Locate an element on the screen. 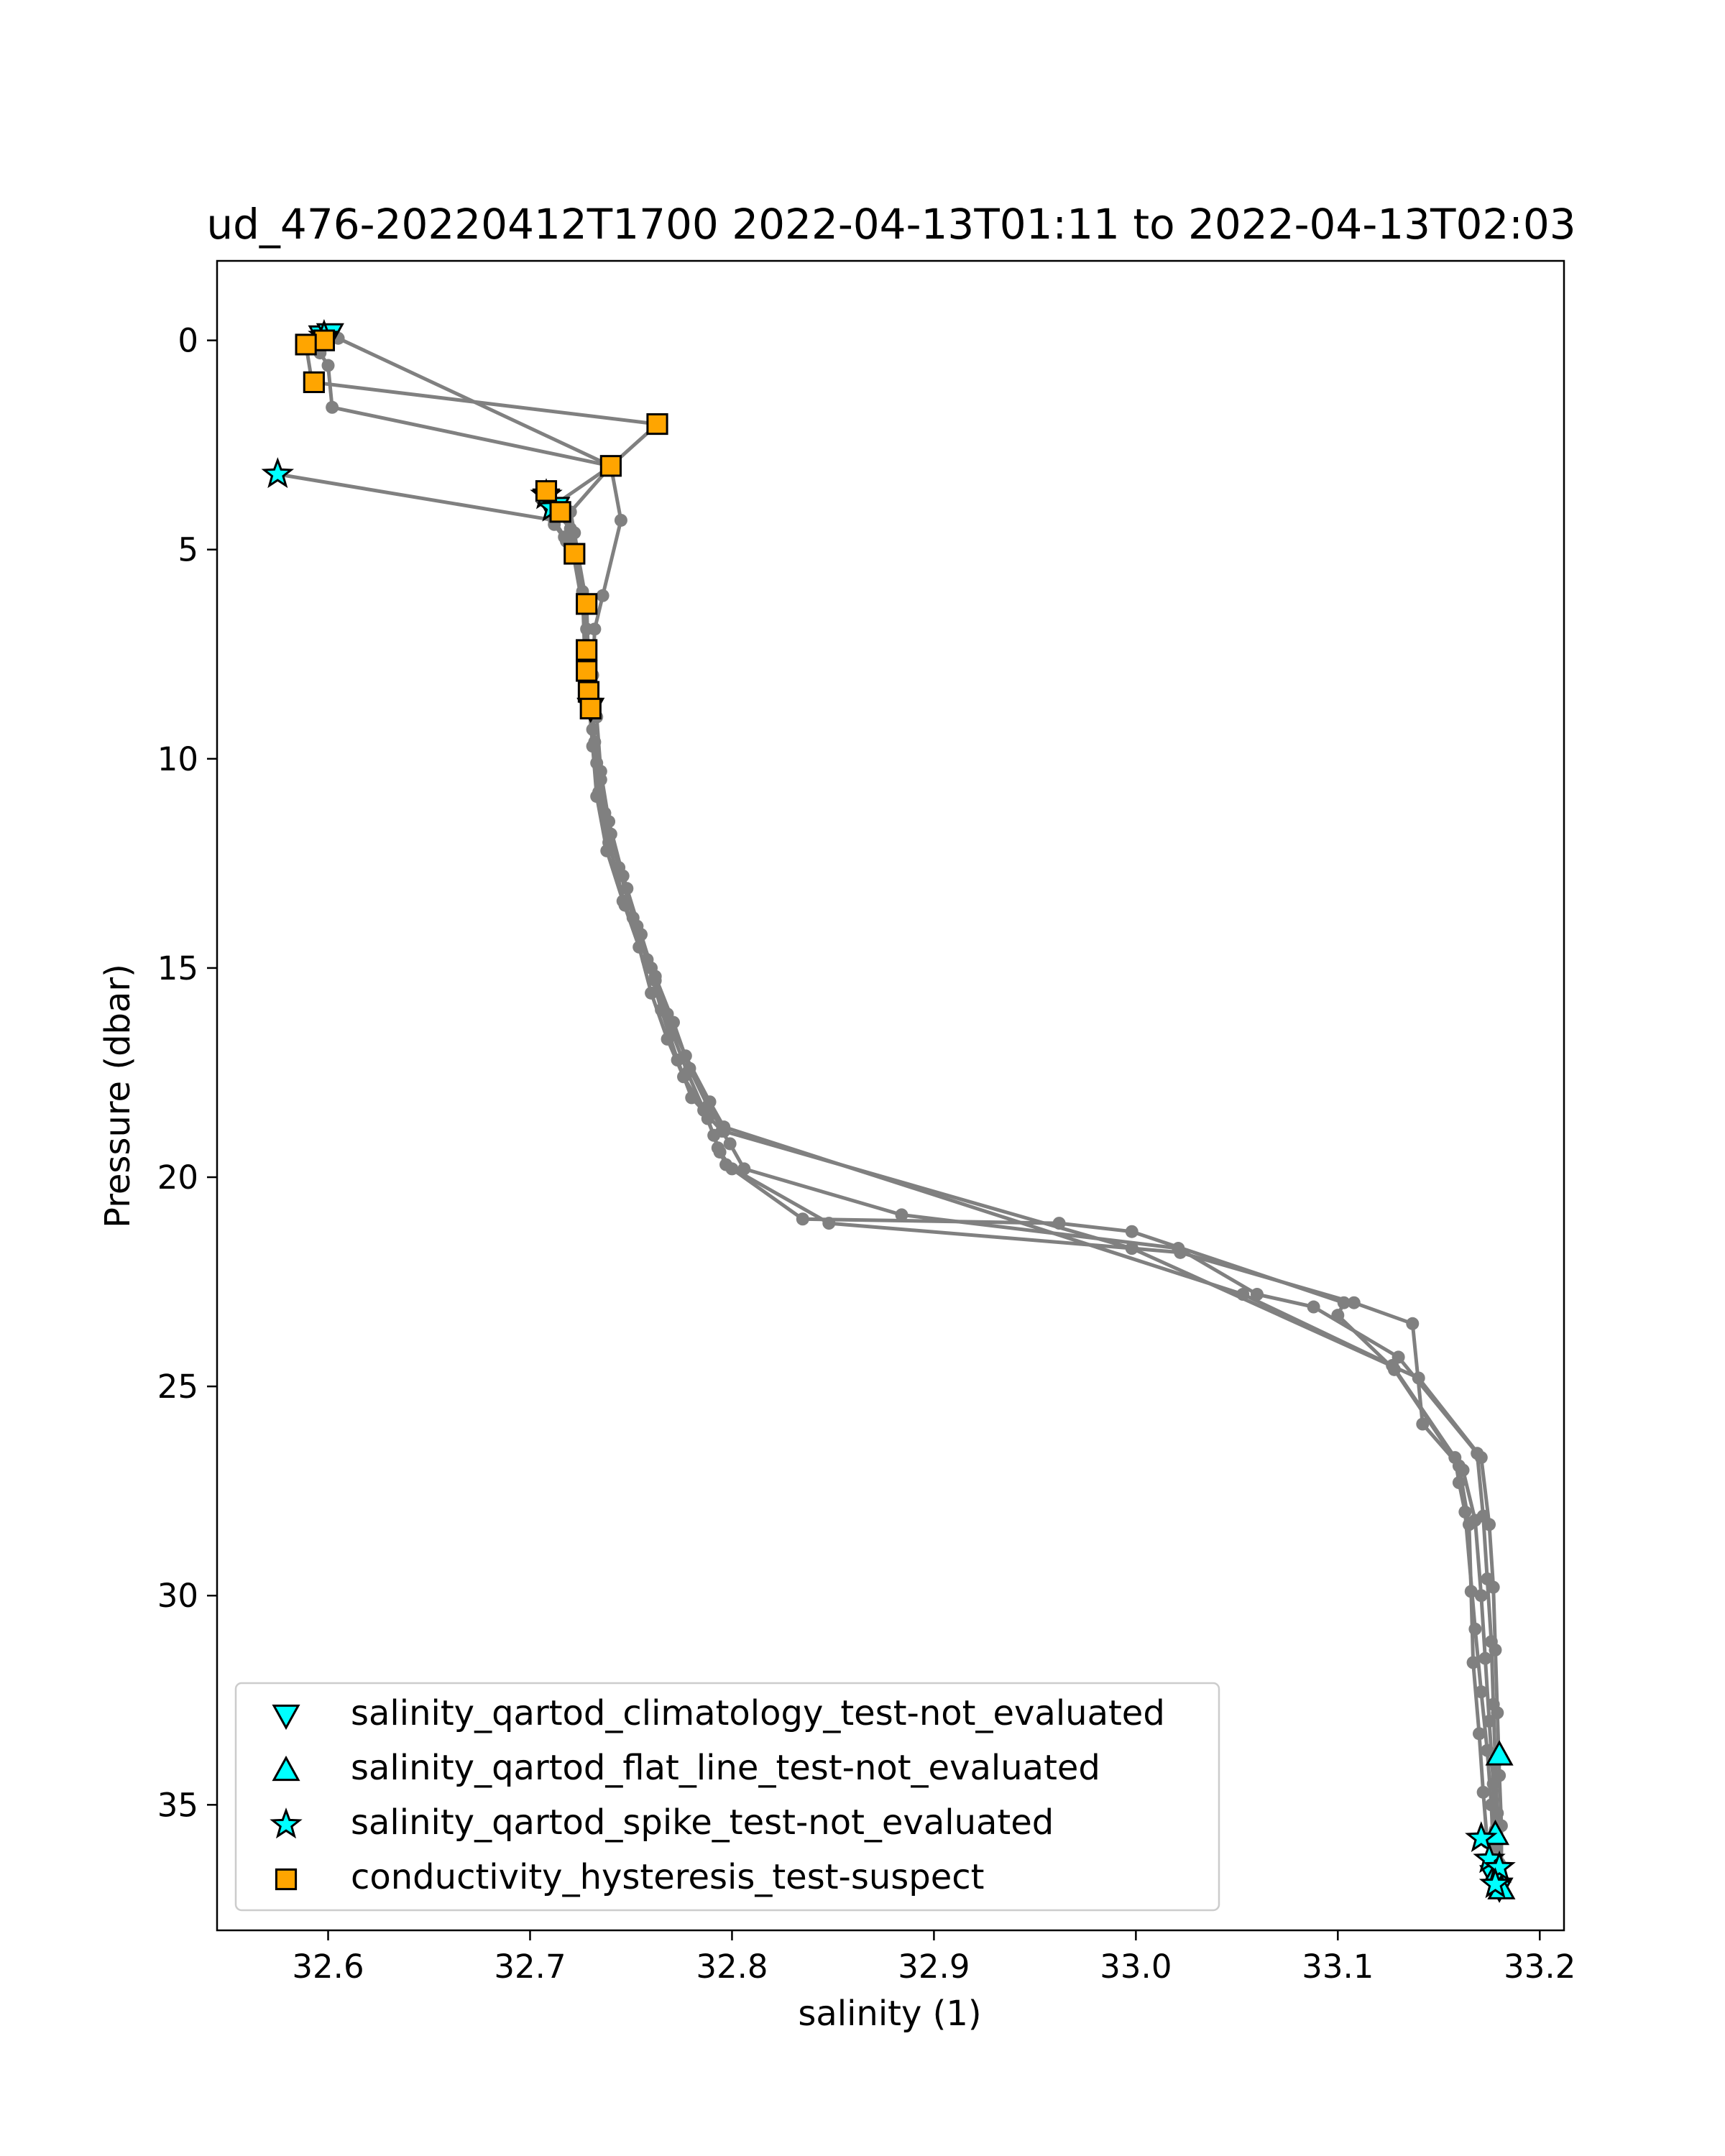 The image size is (1725, 2156). y-tick-label: 5 is located at coordinates (188, 550).